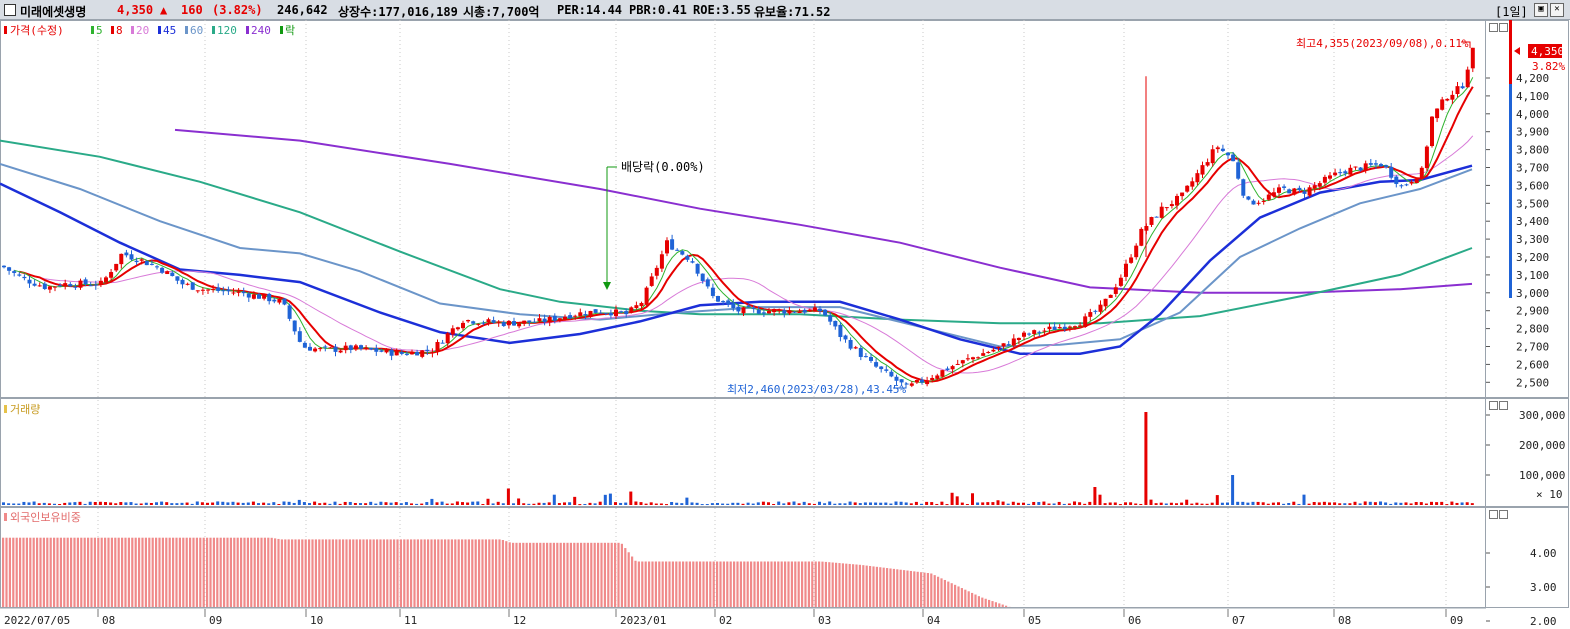 The image size is (1570, 629). I want to click on foreign-pane-close-button, so click(1503, 514).